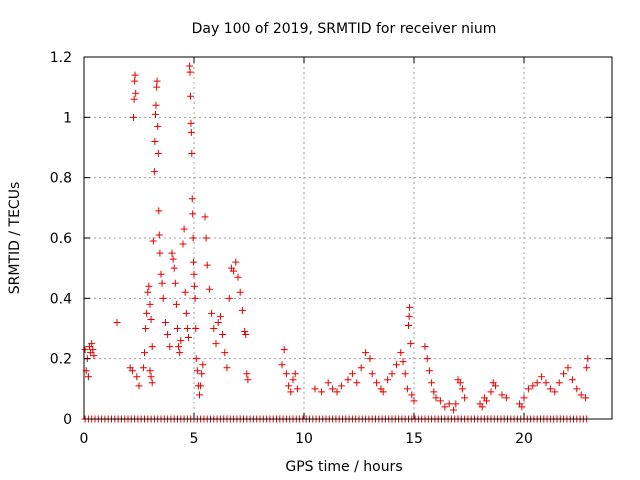  What do you see at coordinates (414, 439) in the screenshot?
I see `x-tick-label: 15` at bounding box center [414, 439].